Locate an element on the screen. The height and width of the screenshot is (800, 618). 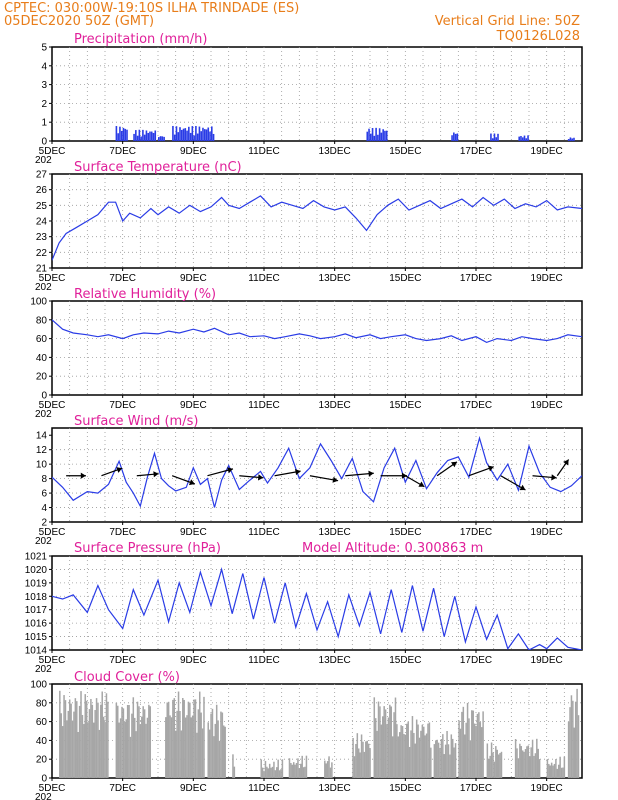
panel-title: Precipitation (mm/h) is located at coordinates (140, 39).